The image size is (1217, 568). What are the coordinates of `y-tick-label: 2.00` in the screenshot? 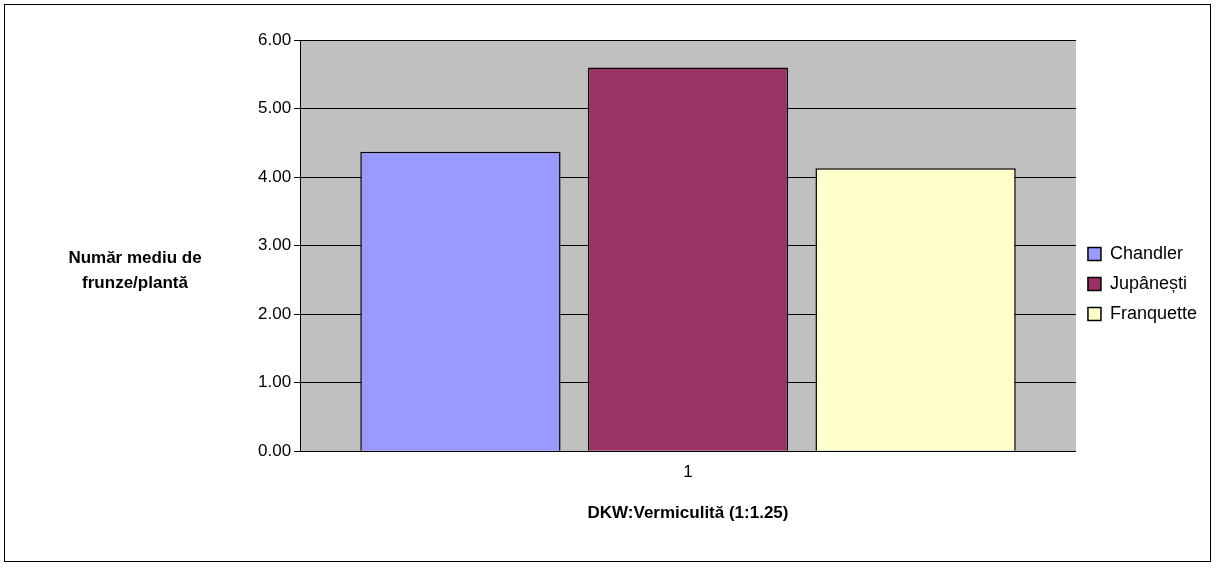 It's located at (274, 313).